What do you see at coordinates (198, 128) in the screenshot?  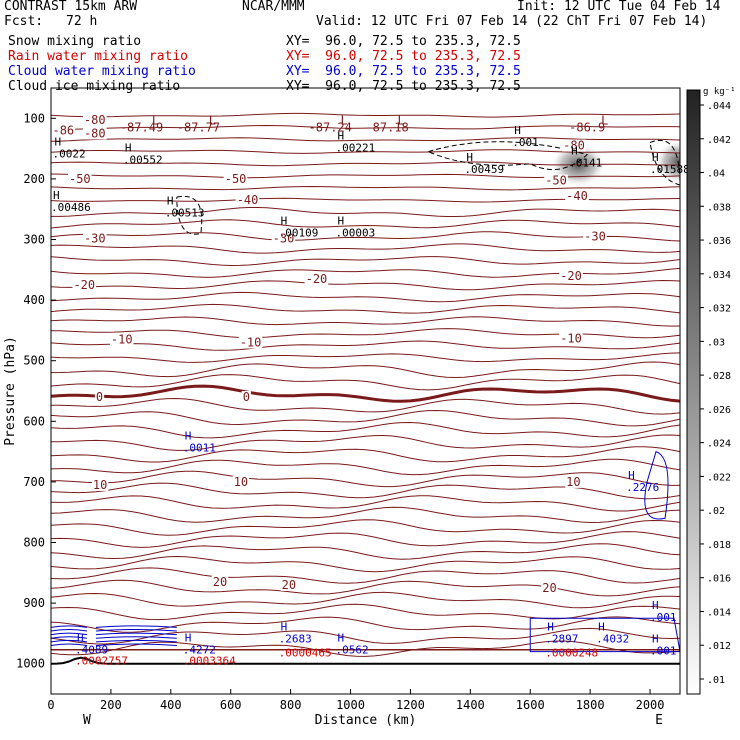 I see `low-value: -87.77` at bounding box center [198, 128].